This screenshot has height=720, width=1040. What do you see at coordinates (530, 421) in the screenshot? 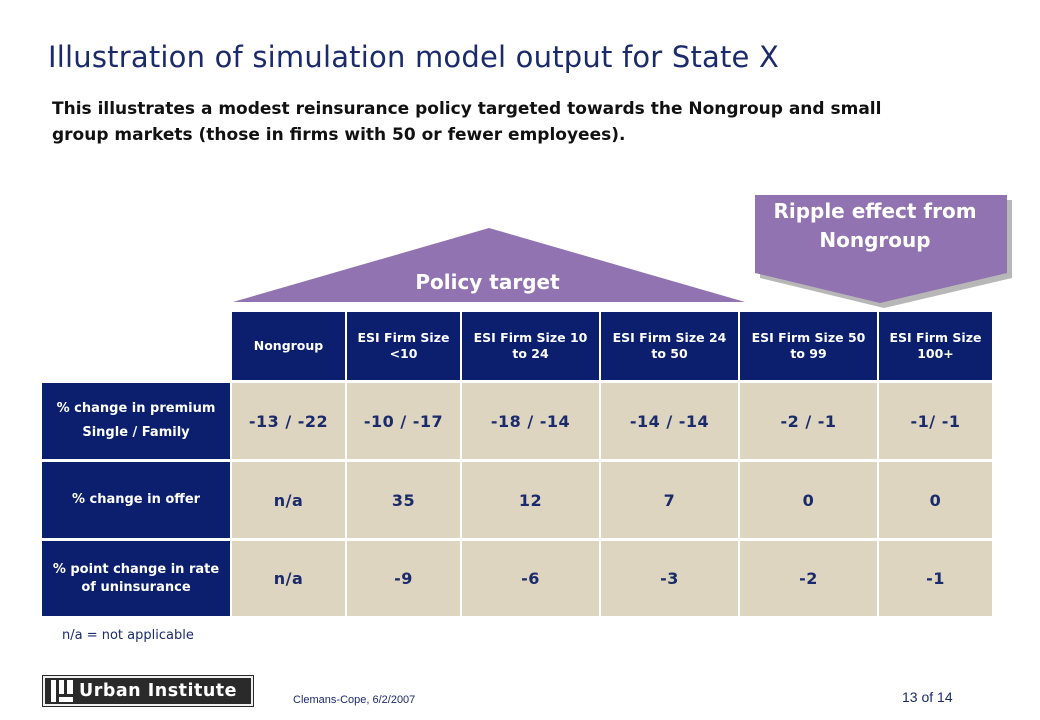
I see `table-cell: -18 / -14` at bounding box center [530, 421].